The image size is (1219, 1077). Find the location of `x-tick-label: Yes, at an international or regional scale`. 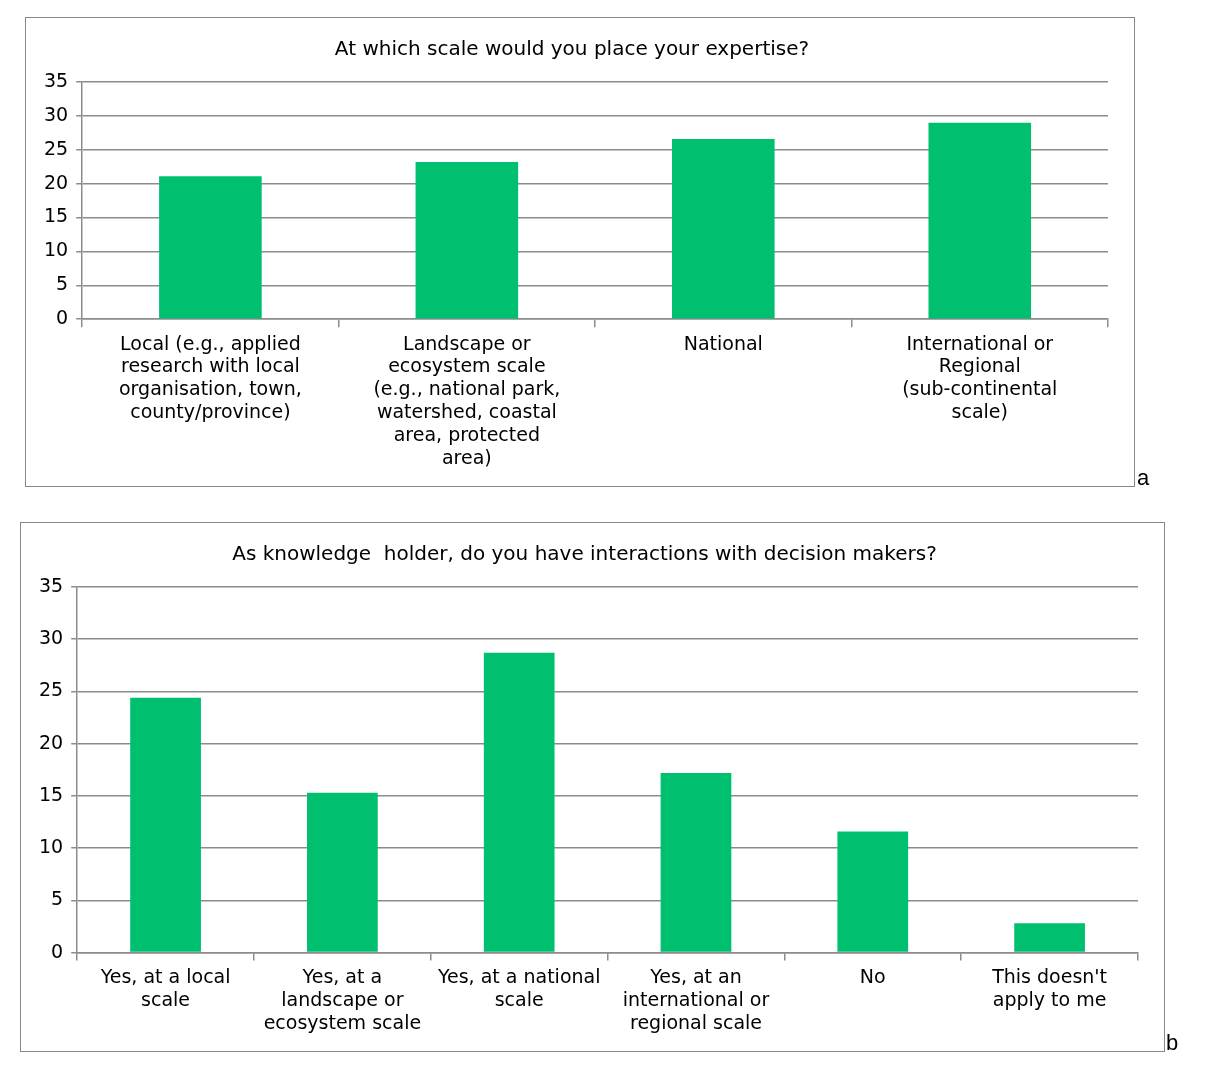

x-tick-label: Yes, at an international or regional scale is located at coordinates (696, 998).